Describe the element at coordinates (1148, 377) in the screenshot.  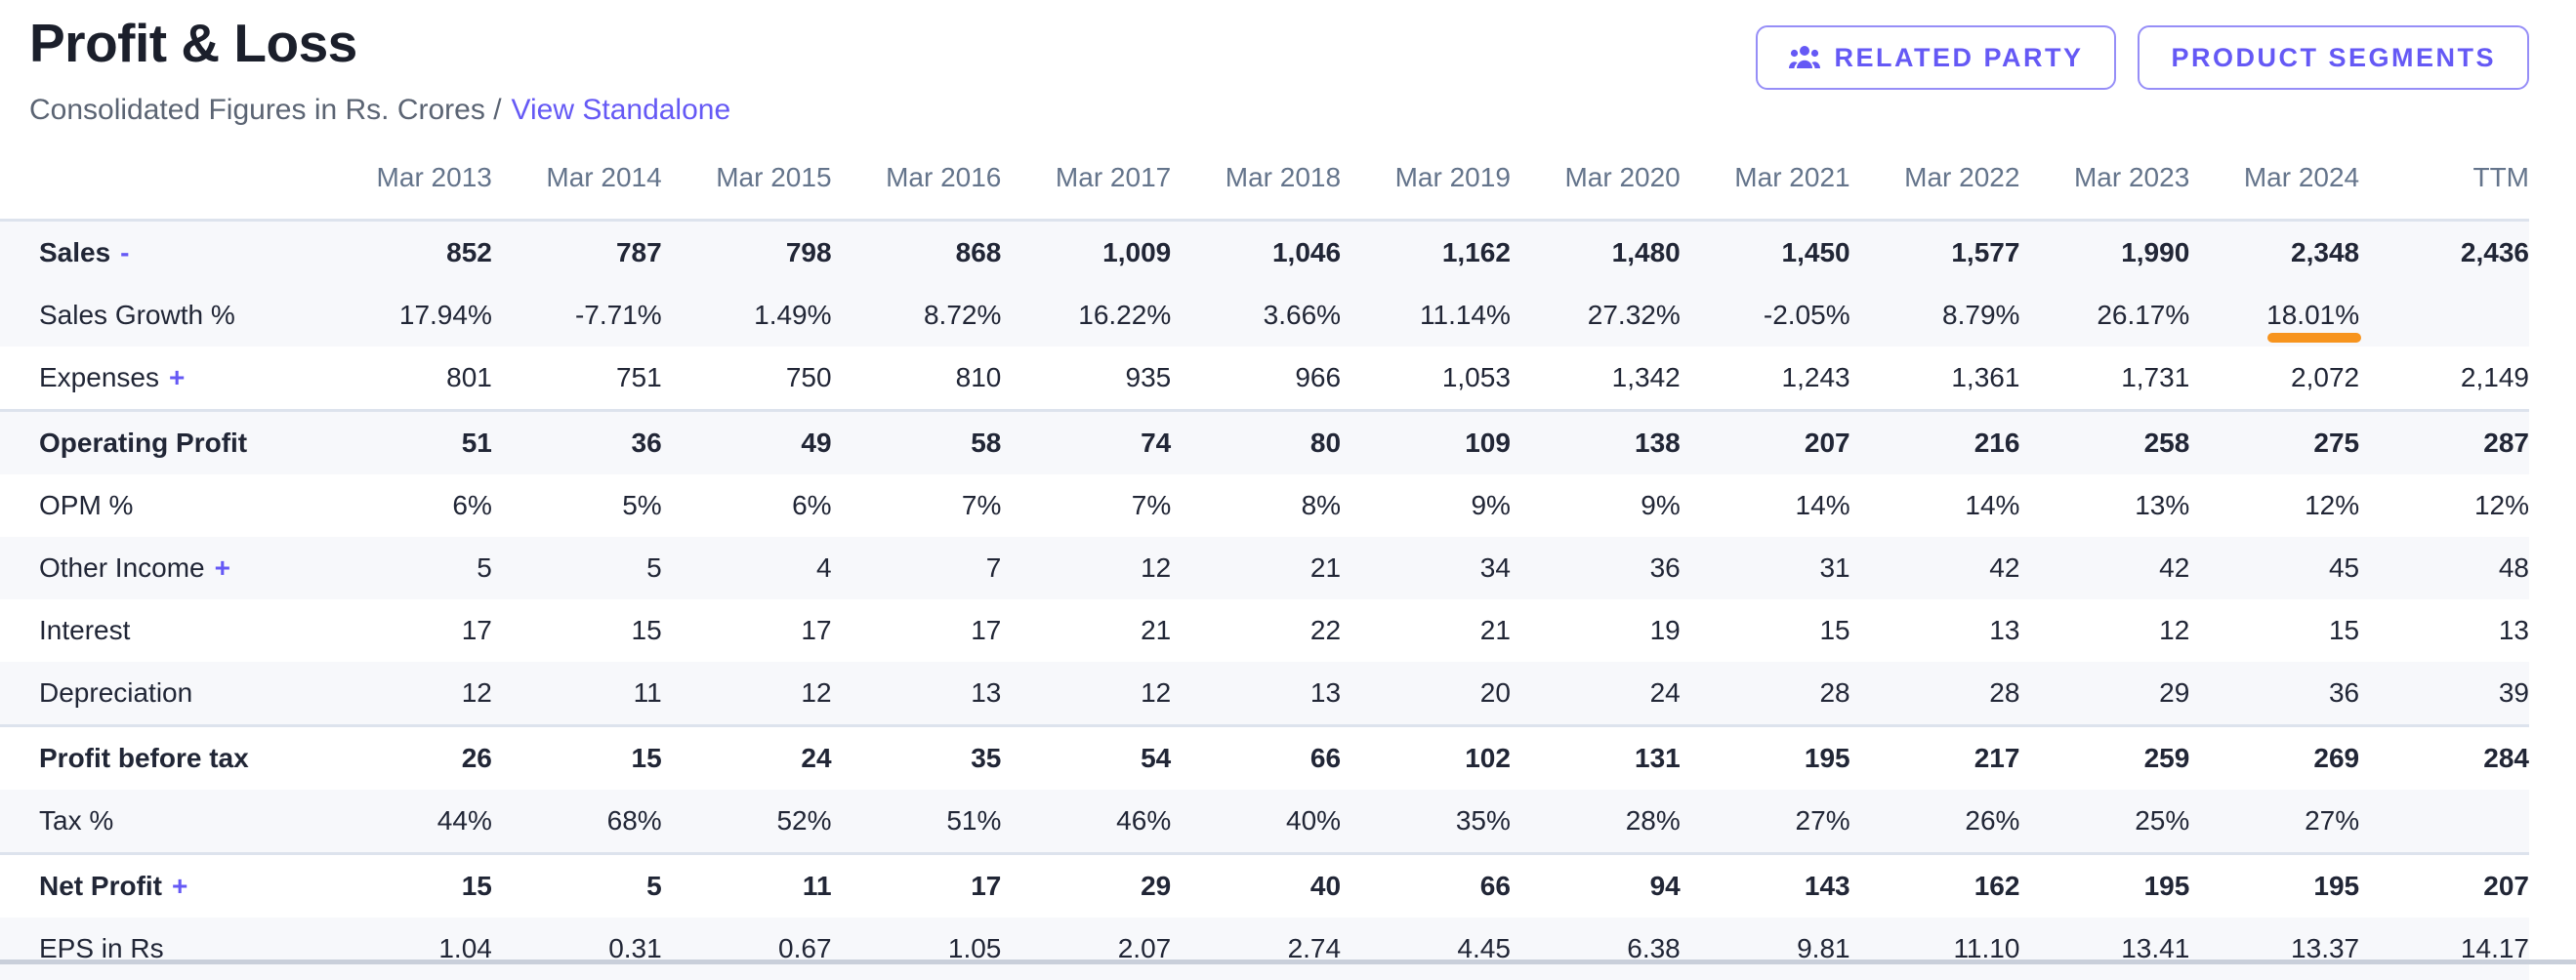
I see `cell: 935` at that location.